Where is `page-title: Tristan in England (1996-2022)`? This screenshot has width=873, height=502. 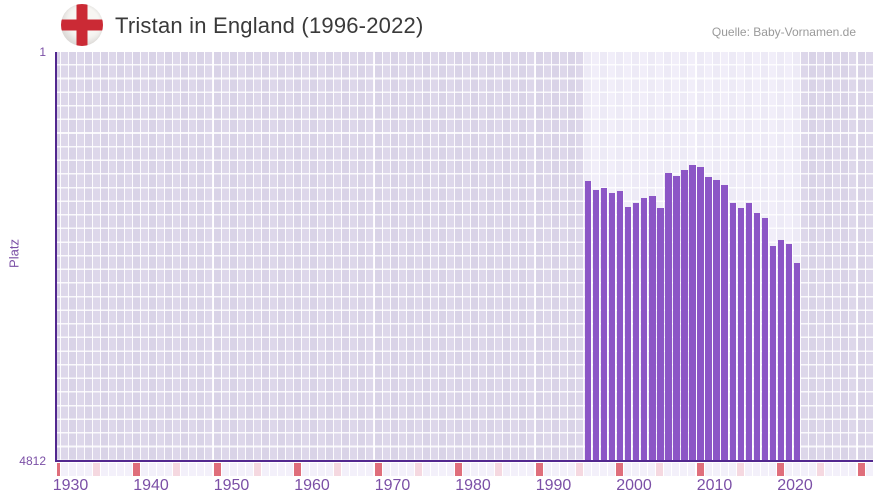 page-title: Tristan in England (1996-2022) is located at coordinates (269, 25).